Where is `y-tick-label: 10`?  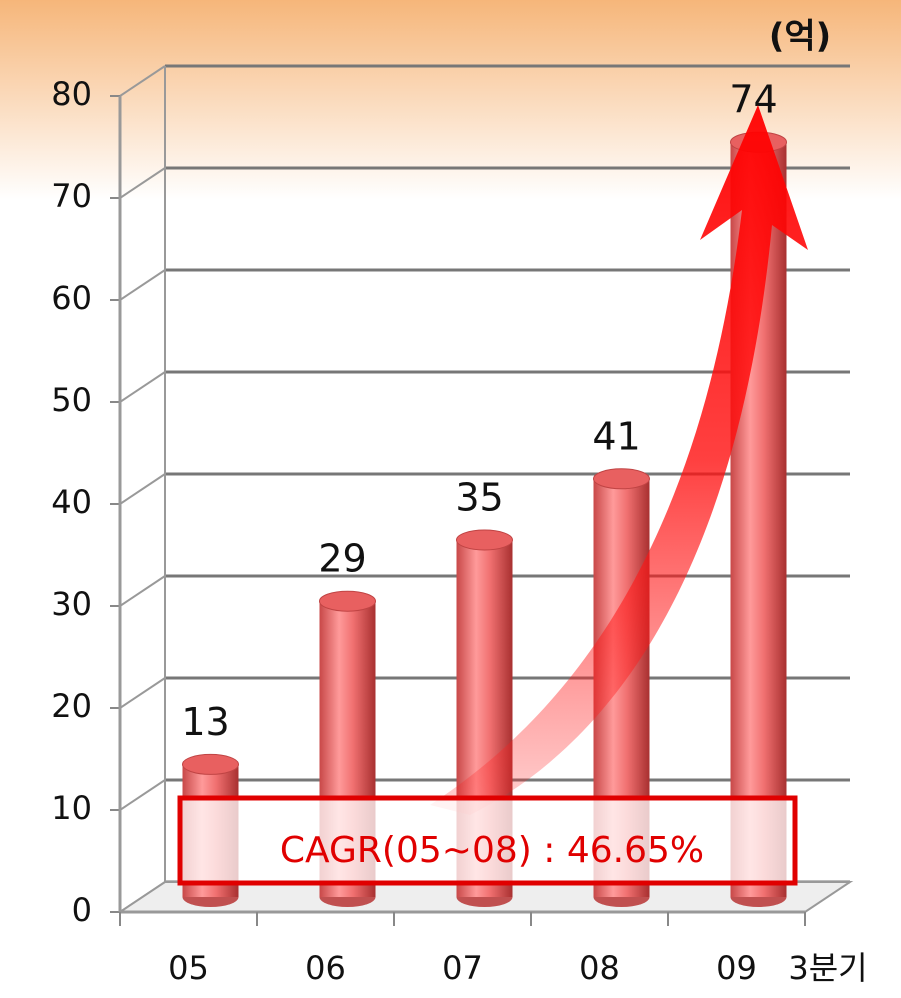 y-tick-label: 10 is located at coordinates (71, 808).